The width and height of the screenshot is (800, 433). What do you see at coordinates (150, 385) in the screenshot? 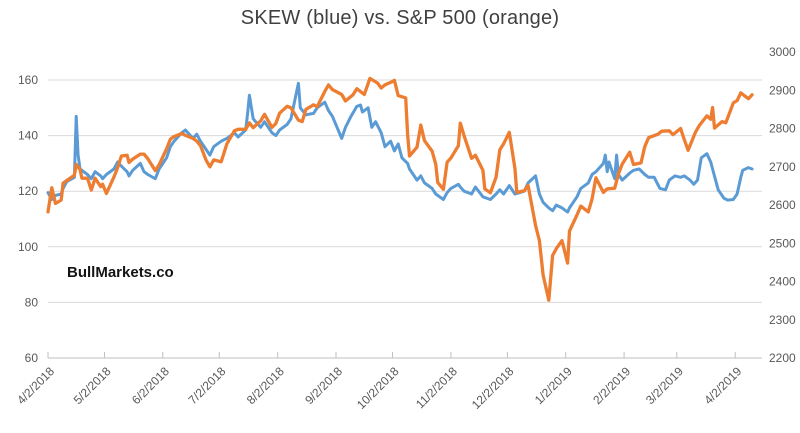
I see `x-tick-label: 6/2/2018` at bounding box center [150, 385].